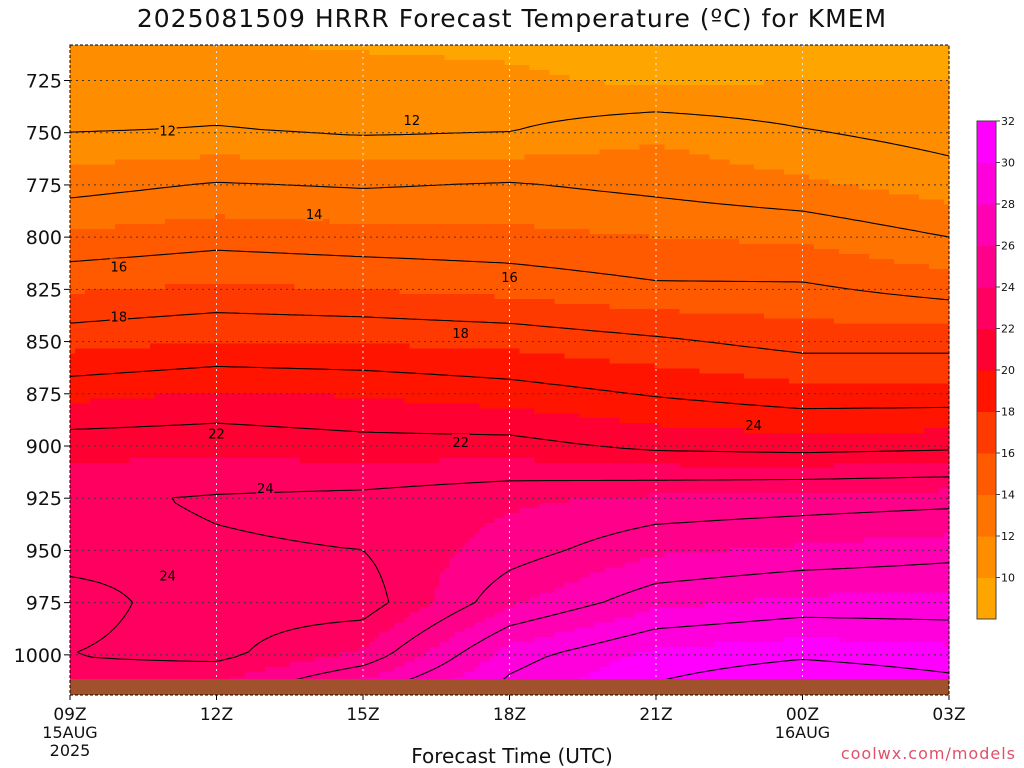 The image size is (1024, 768). What do you see at coordinates (1008, 121) in the screenshot?
I see `colorbar-tick-label: 32` at bounding box center [1008, 121].